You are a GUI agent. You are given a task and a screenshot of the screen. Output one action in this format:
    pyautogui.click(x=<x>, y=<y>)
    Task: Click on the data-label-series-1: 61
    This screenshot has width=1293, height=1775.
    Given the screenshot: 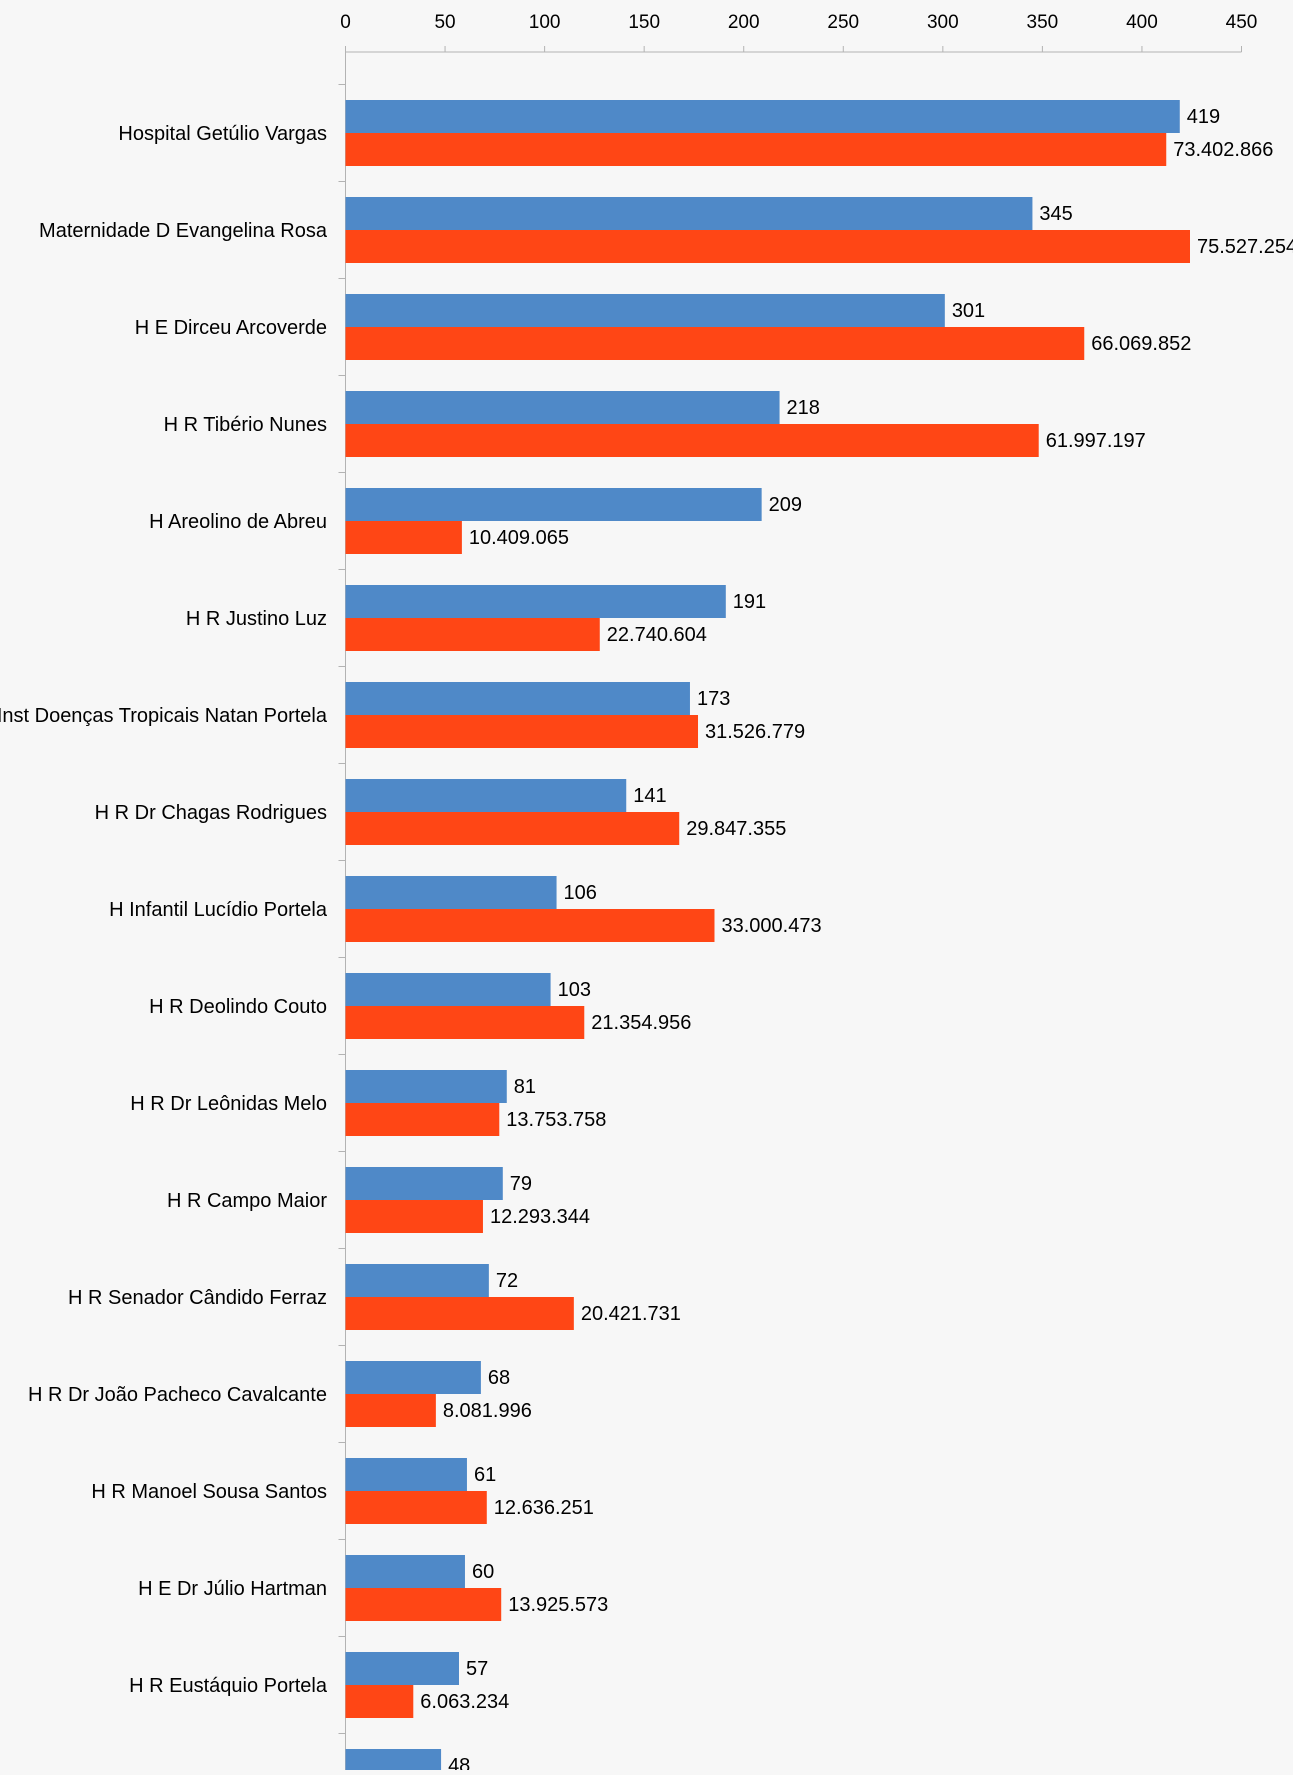 What is the action you would take?
    pyautogui.click(x=485, y=1475)
    